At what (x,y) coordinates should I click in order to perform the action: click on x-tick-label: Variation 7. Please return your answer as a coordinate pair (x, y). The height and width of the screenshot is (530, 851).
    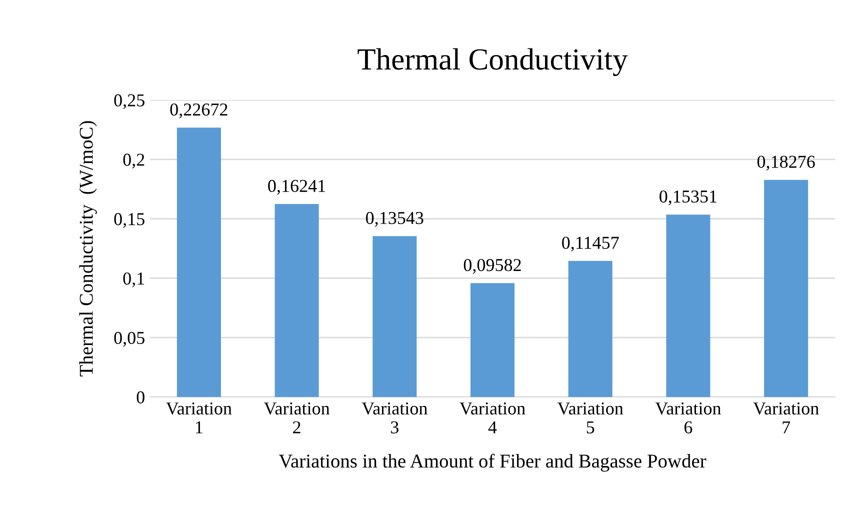
    Looking at the image, I should click on (786, 418).